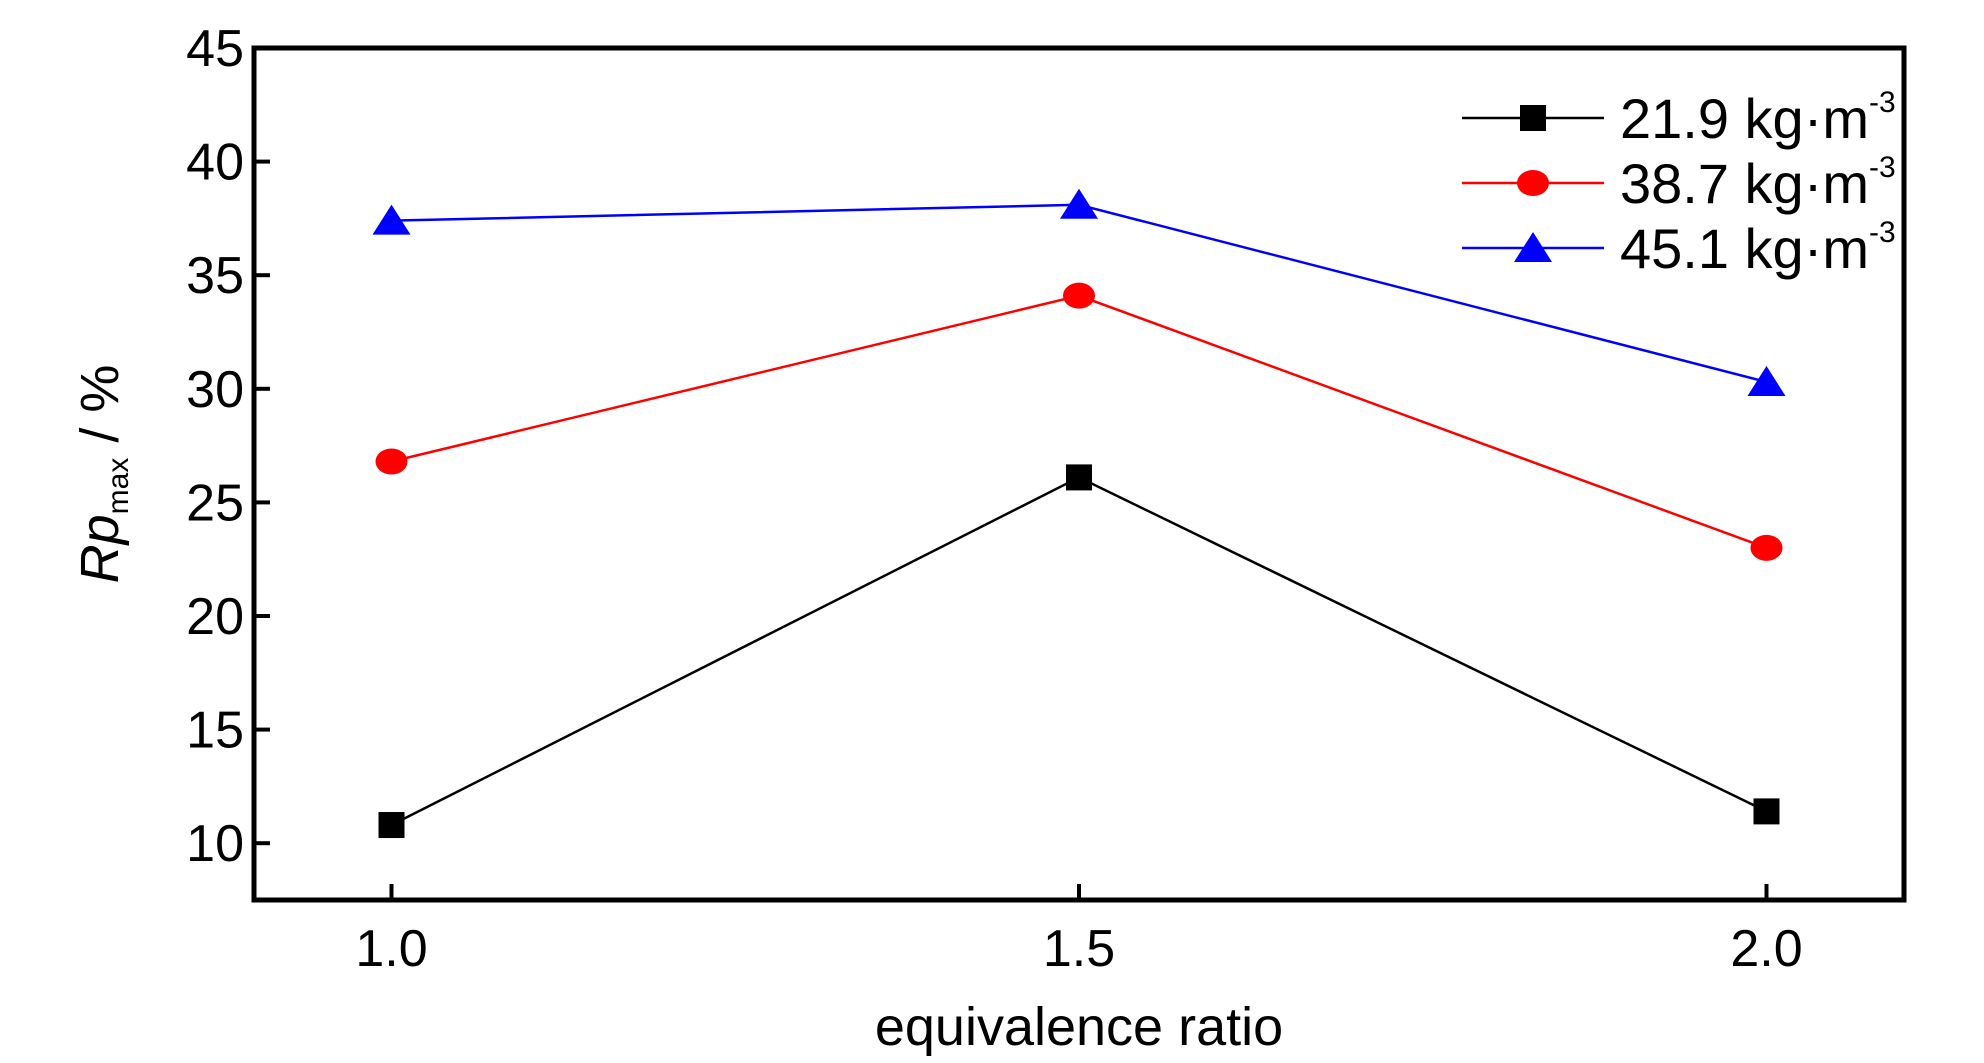 The height and width of the screenshot is (1063, 1984). Describe the element at coordinates (215, 503) in the screenshot. I see `y-tick-label: 25` at that location.